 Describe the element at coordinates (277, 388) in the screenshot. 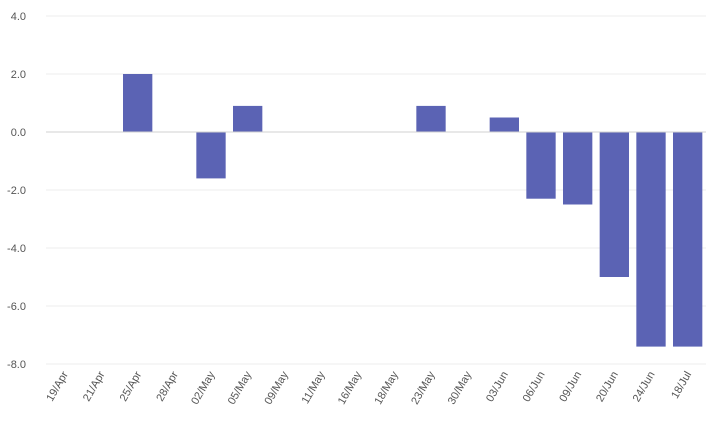

I see `x-tick-label: 09/May` at that location.